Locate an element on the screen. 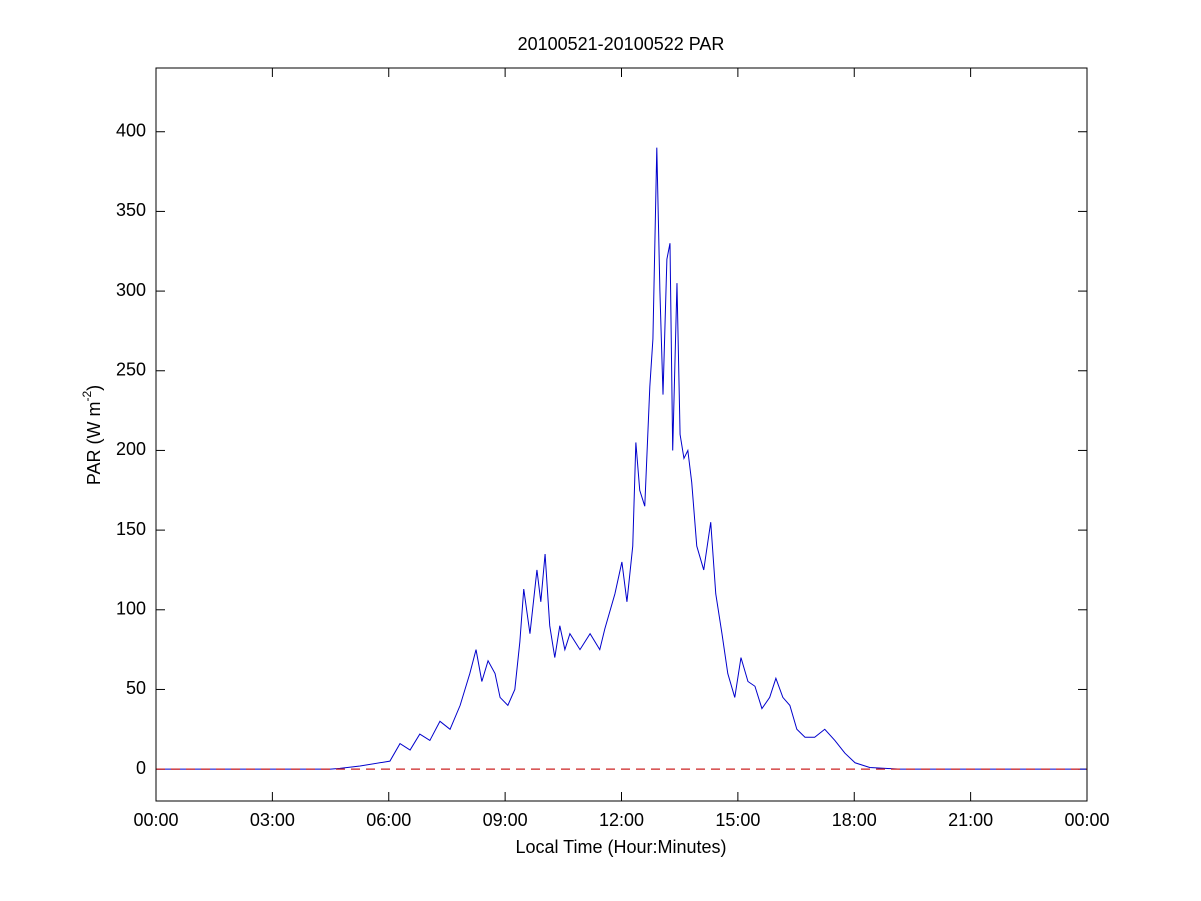 The width and height of the screenshot is (1201, 901). y-tick-label: 400 is located at coordinates (131, 130).